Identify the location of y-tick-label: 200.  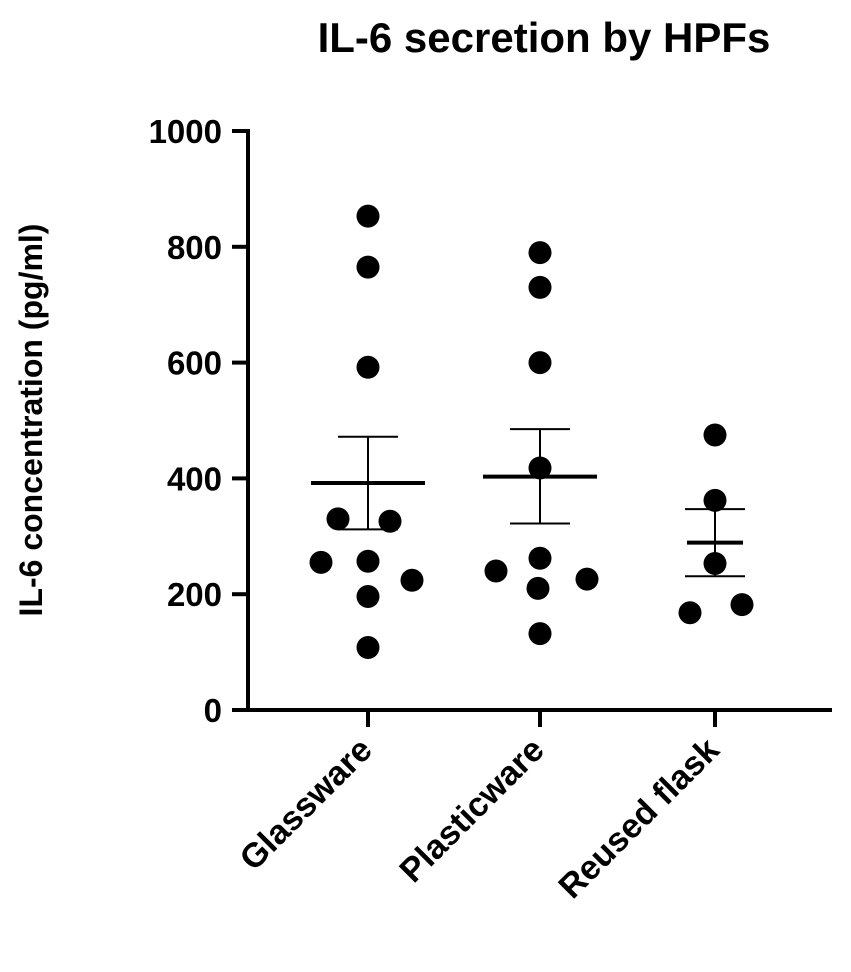
(194, 594).